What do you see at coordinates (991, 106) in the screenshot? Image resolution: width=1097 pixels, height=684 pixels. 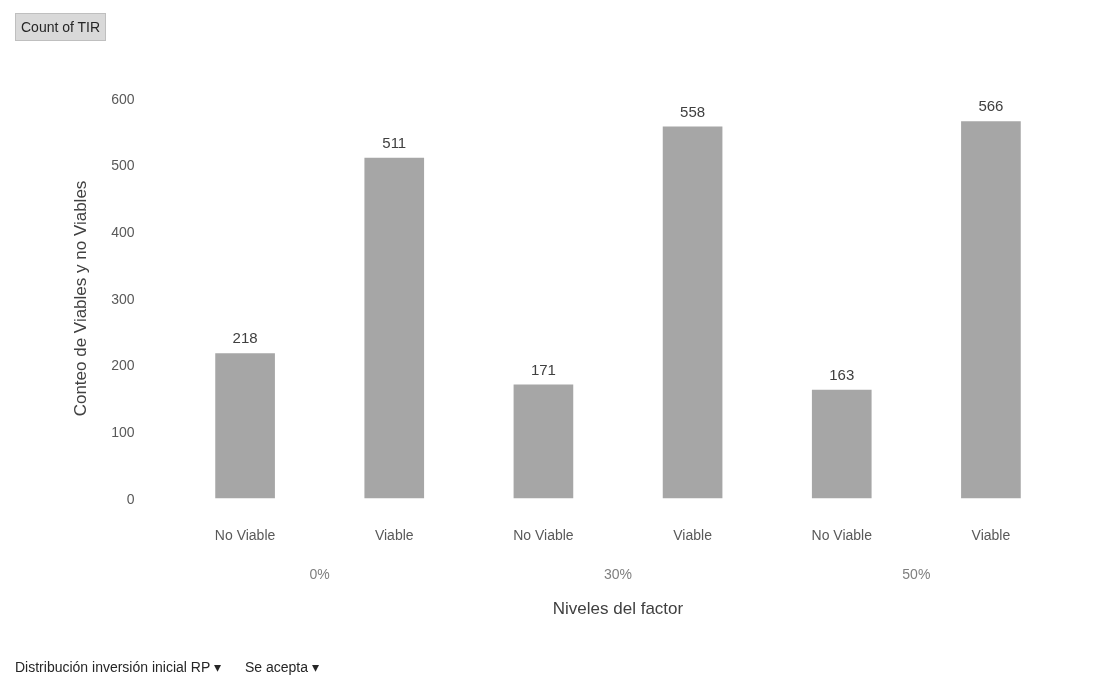 I see `data-label: 566` at bounding box center [991, 106].